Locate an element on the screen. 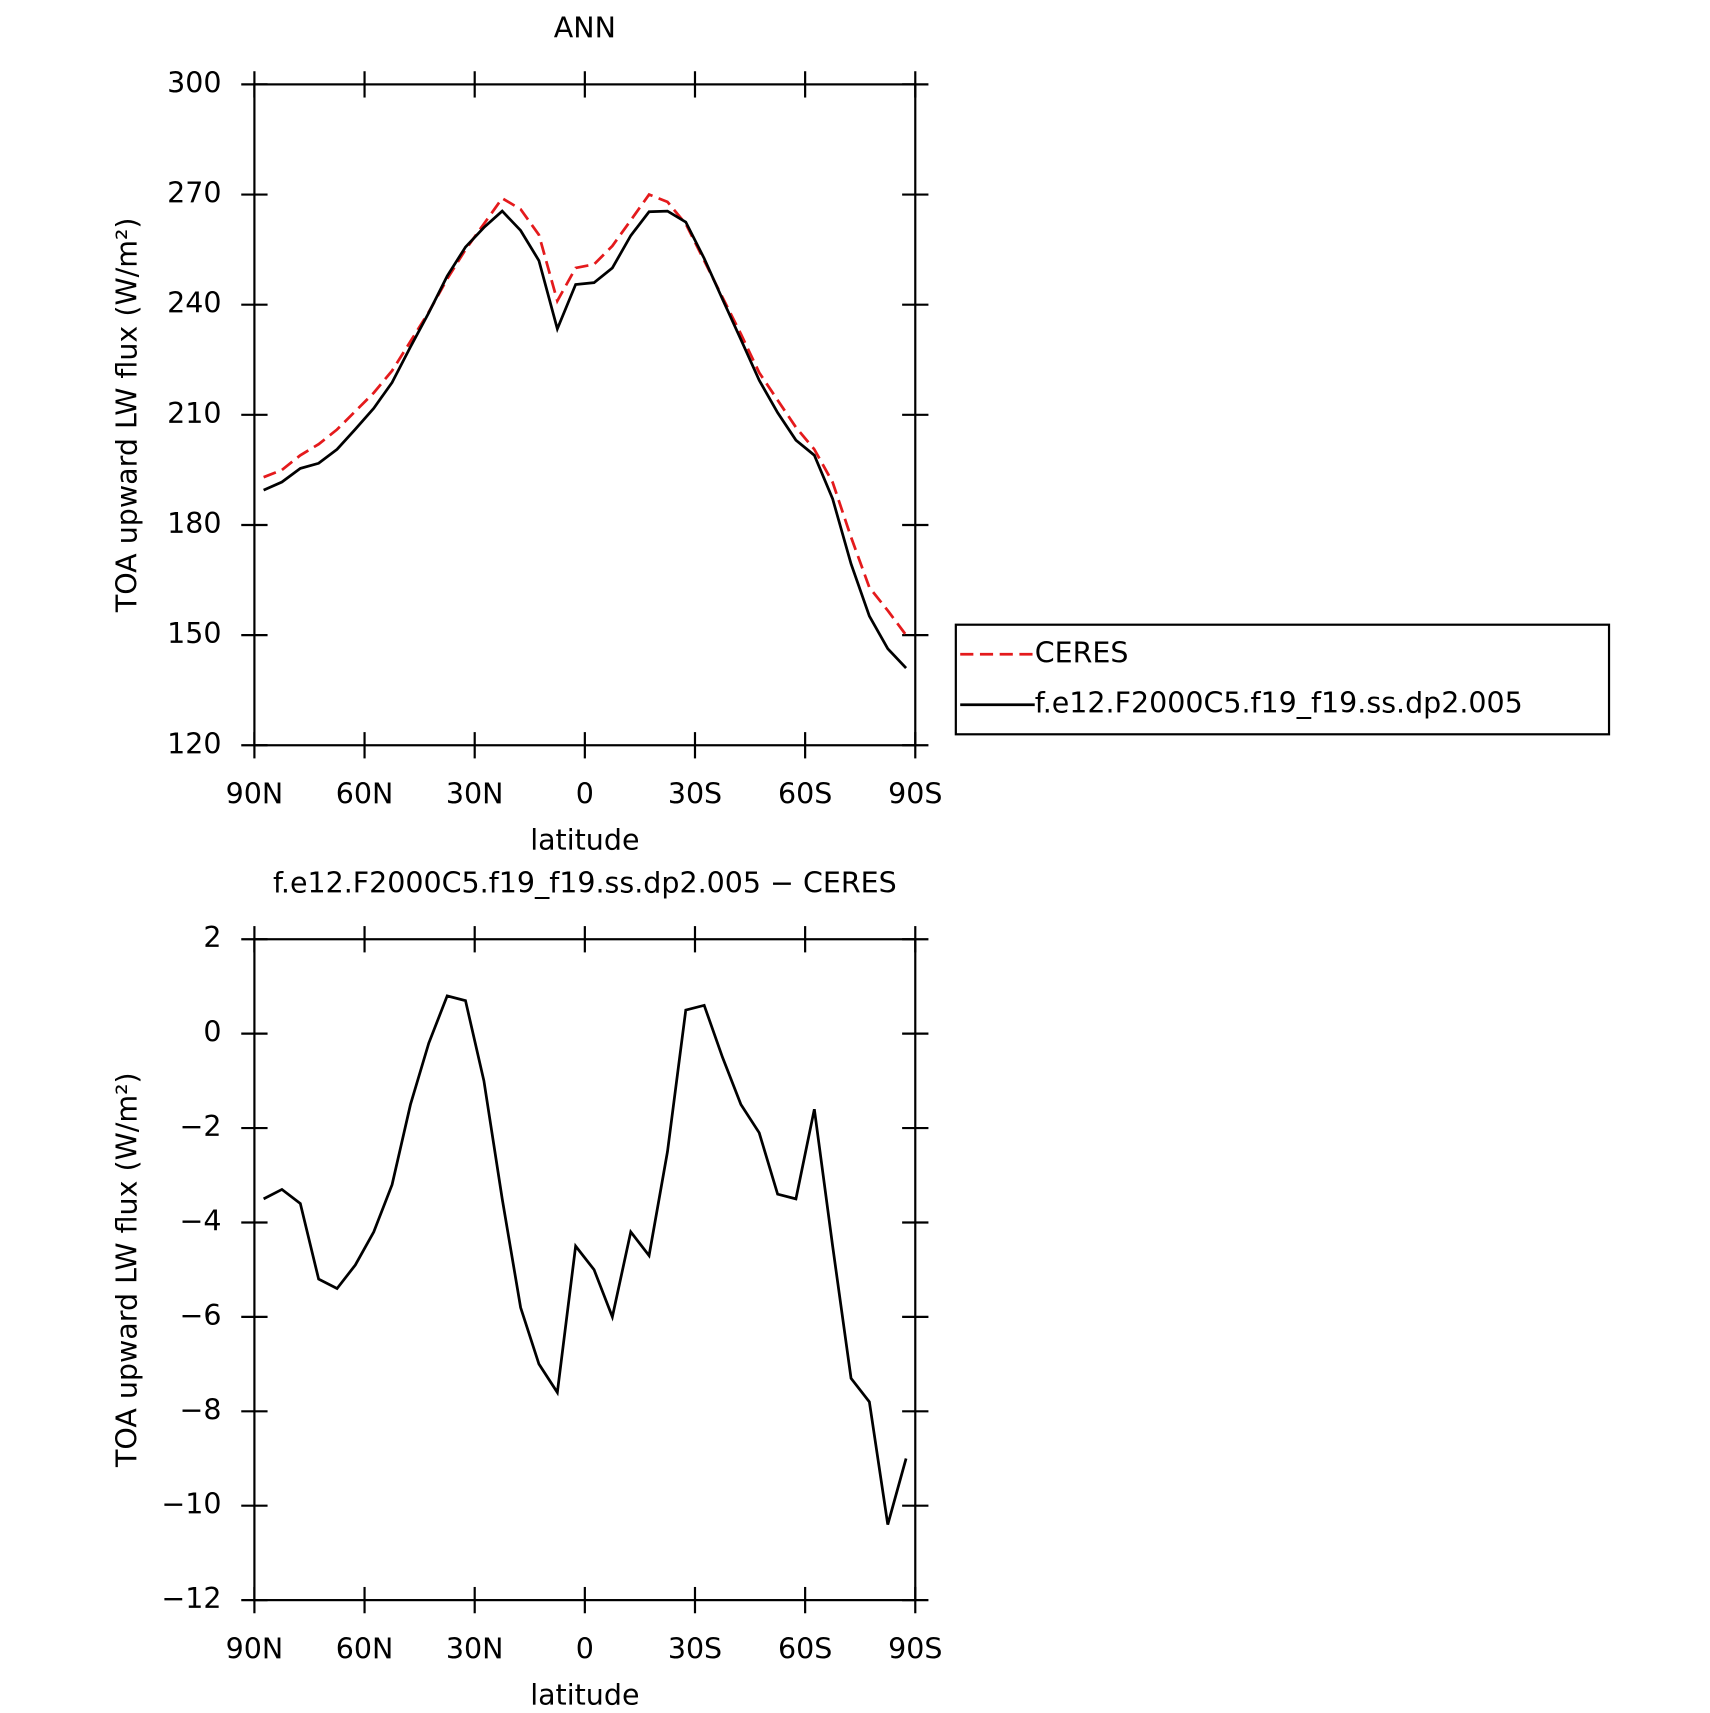 The image size is (1710, 1713). y-tick-label: −2 is located at coordinates (201, 1126).